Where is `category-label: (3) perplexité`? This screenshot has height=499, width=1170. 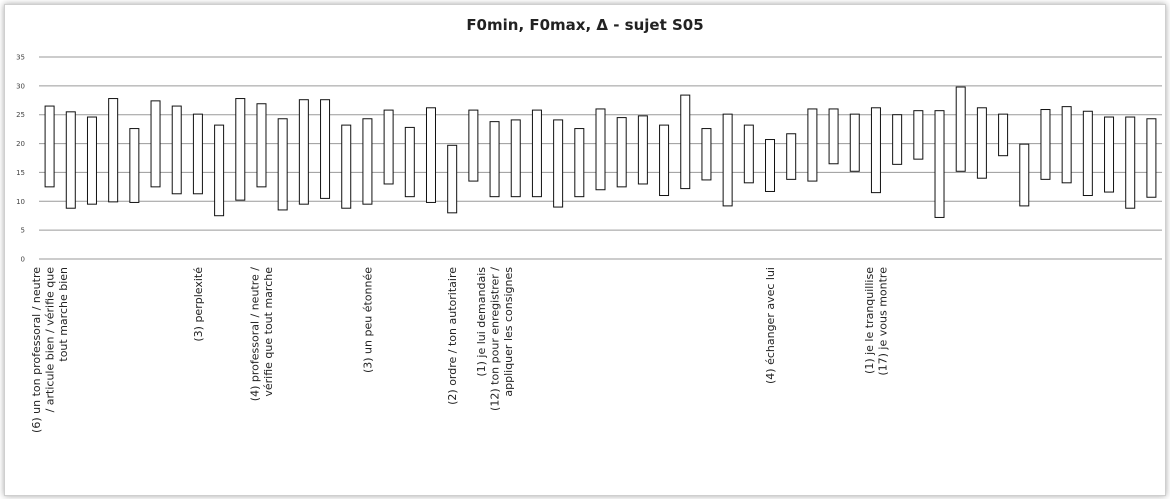
category-label: (3) perplexité is located at coordinates (198, 304).